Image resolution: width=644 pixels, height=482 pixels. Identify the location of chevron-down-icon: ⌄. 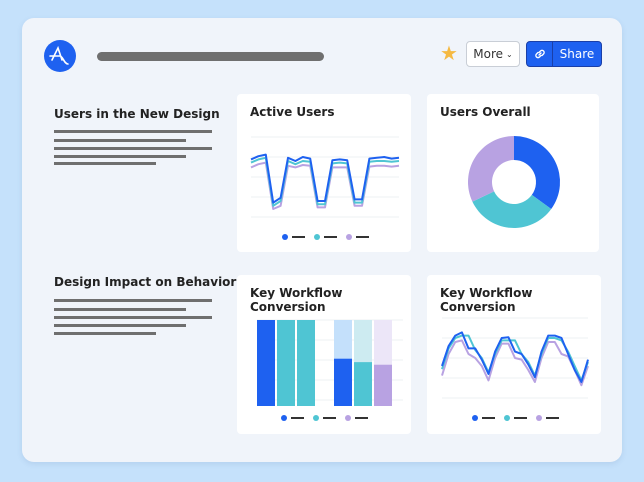
(509, 54).